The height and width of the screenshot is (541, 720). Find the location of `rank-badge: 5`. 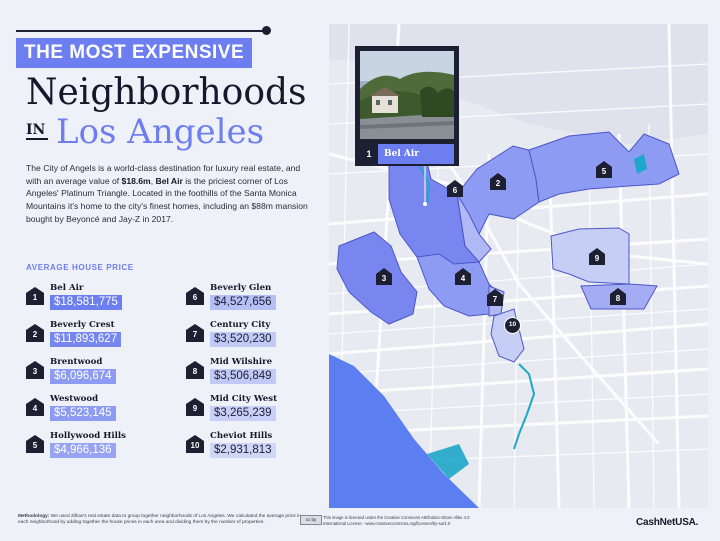

rank-badge: 5 is located at coordinates (35, 444).